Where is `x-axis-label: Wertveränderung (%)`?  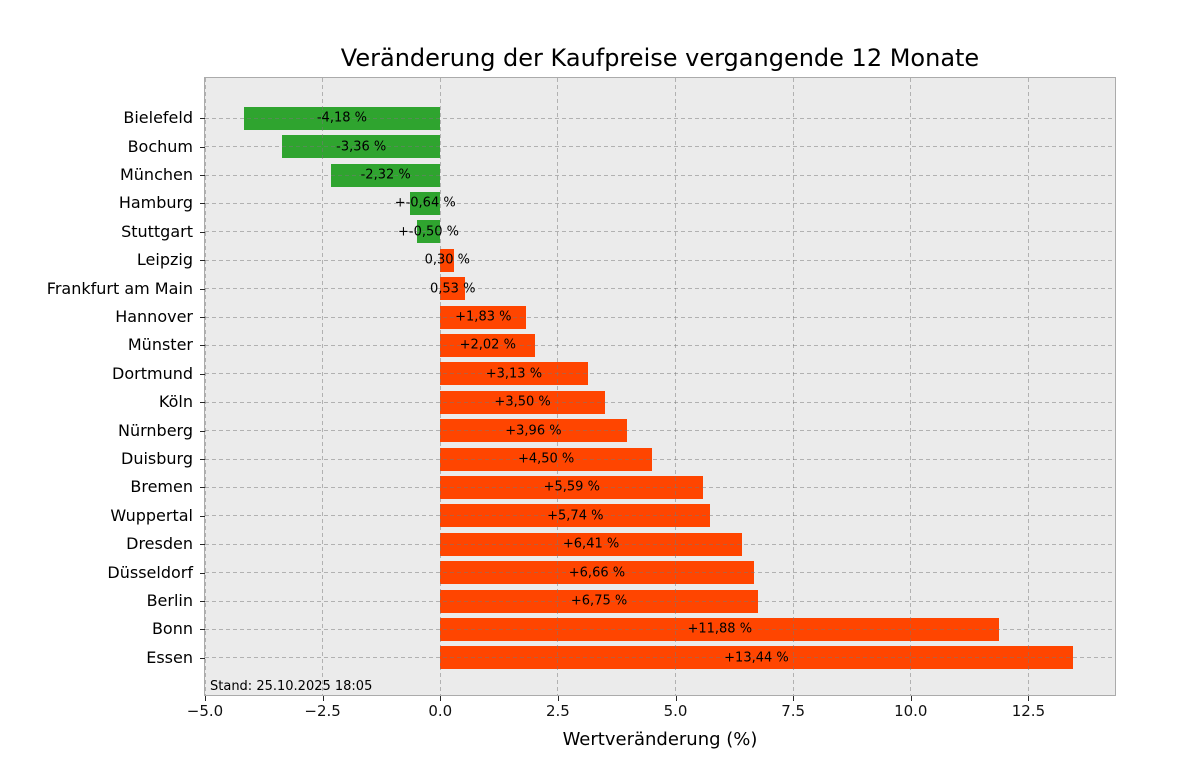 x-axis-label: Wertveränderung (%) is located at coordinates (660, 739).